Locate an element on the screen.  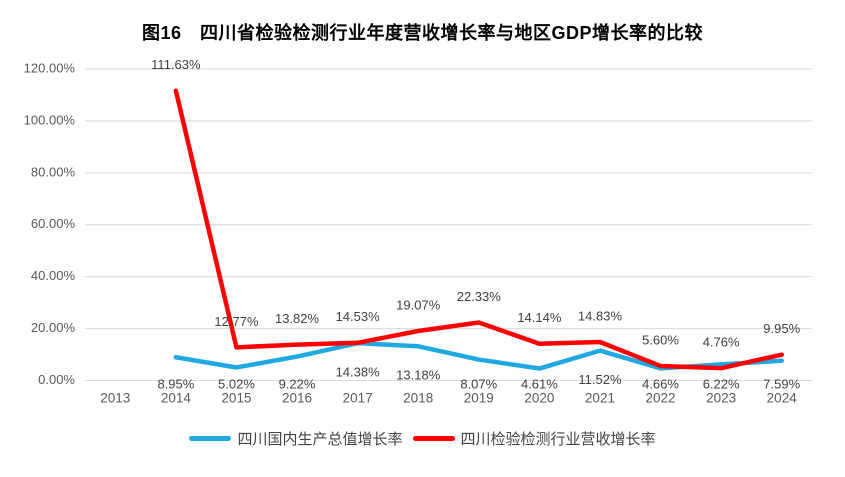
x-axis-tick-label: 2023 is located at coordinates (721, 398).